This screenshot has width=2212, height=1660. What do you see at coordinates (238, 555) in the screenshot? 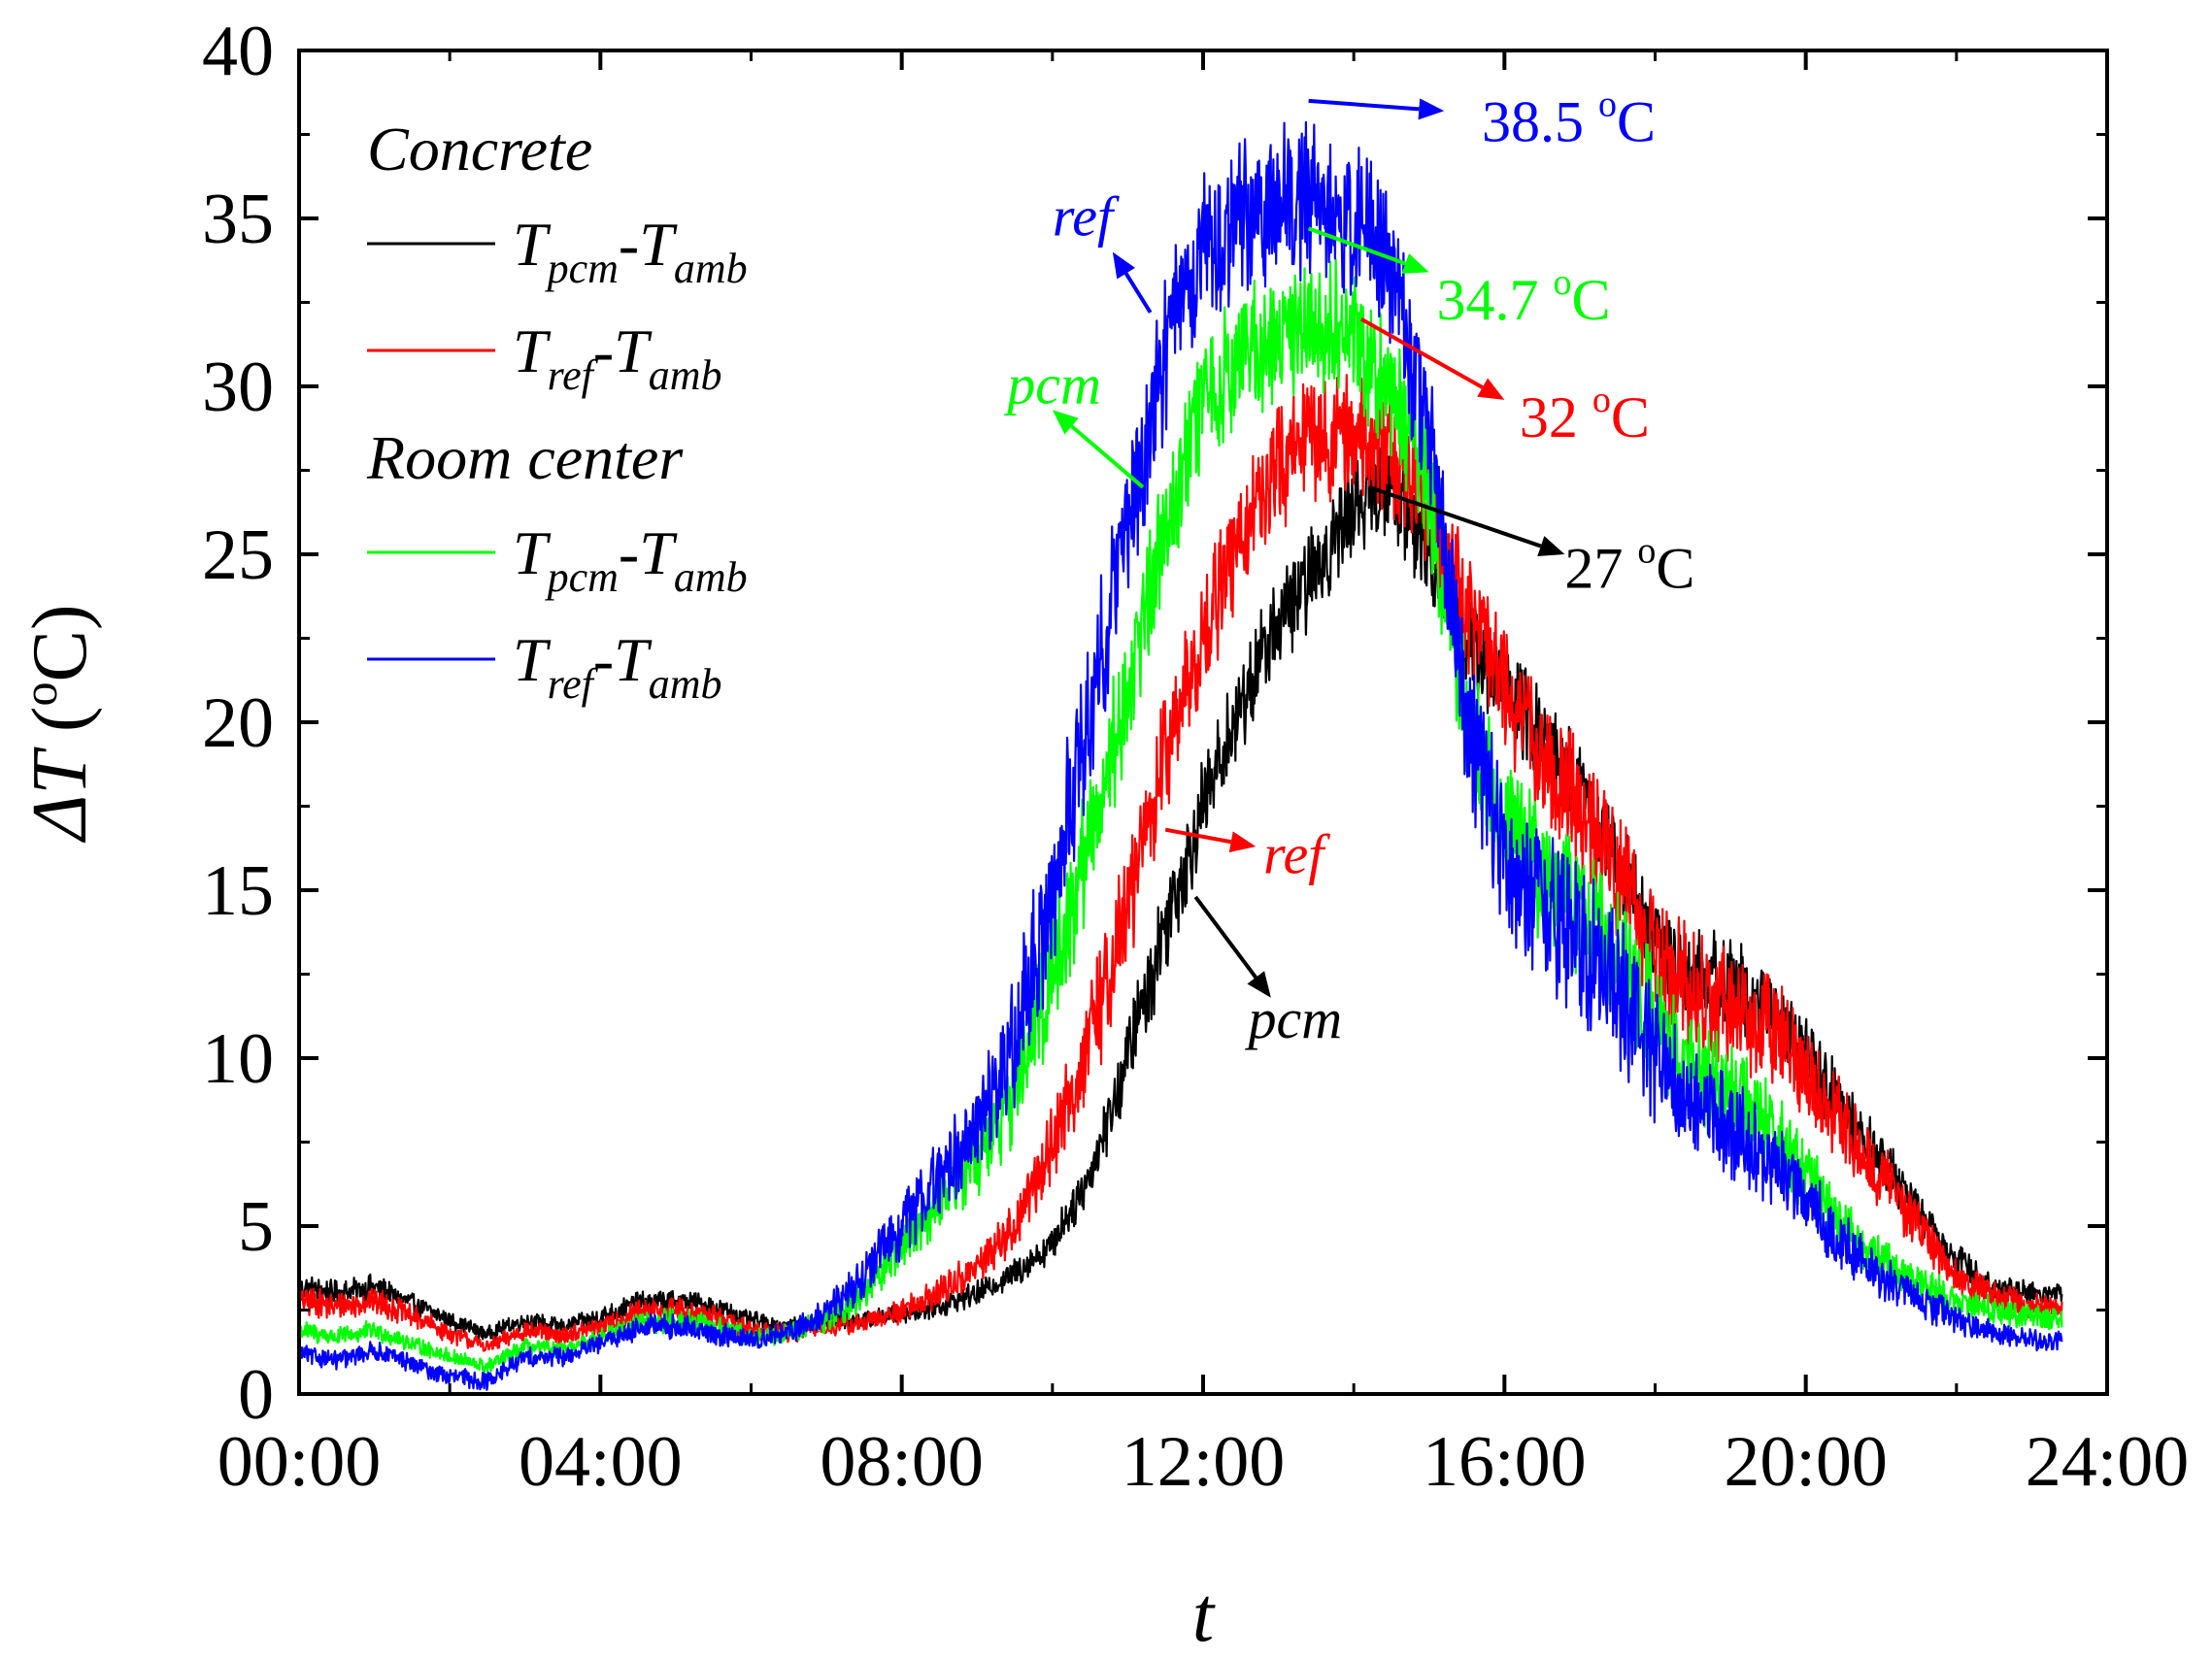
I see `y-tick-label: 25` at bounding box center [238, 555].